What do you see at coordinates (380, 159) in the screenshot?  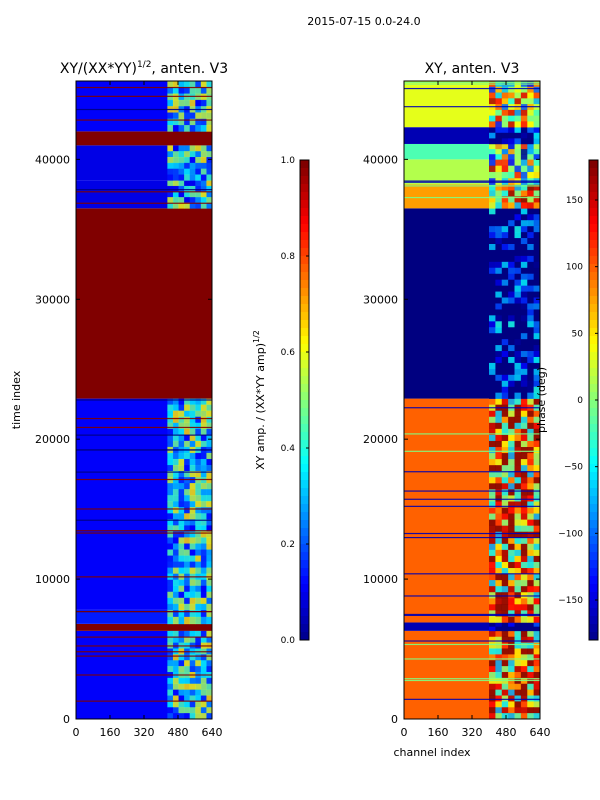 I see `y-tick-label: 40000` at bounding box center [380, 159].